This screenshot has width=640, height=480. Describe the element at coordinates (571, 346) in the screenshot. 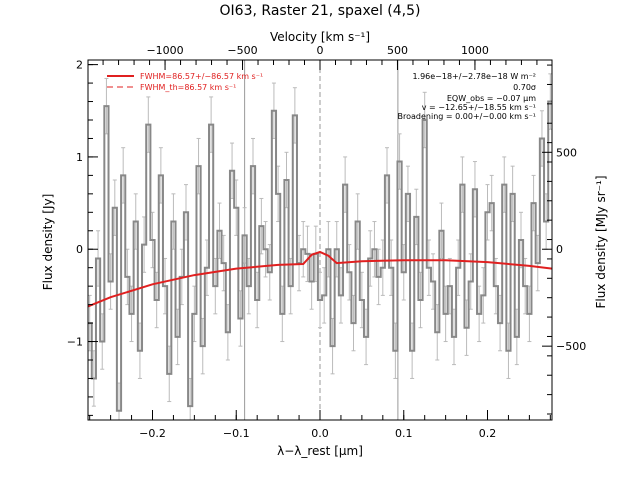

I see `right-tick-label: −500` at that location.